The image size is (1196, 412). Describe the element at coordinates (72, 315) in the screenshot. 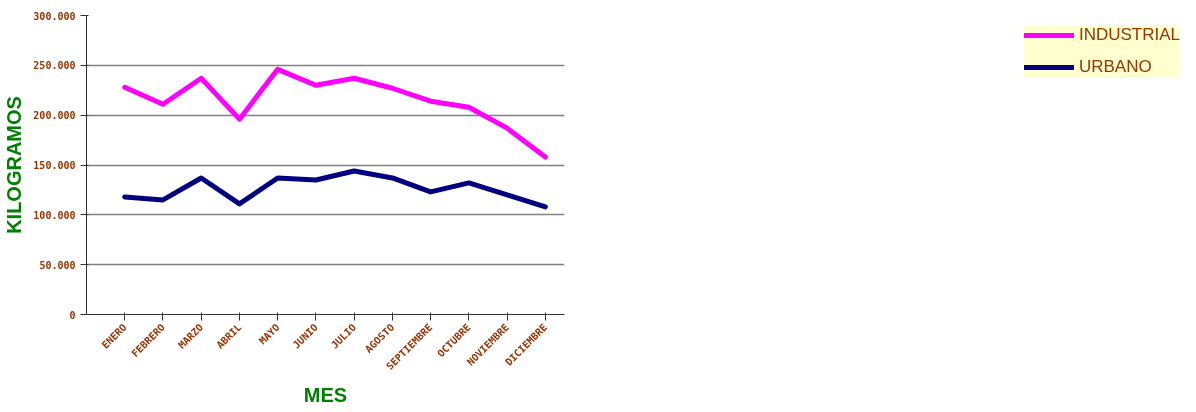

I see `y-tick-label: 0` at that location.